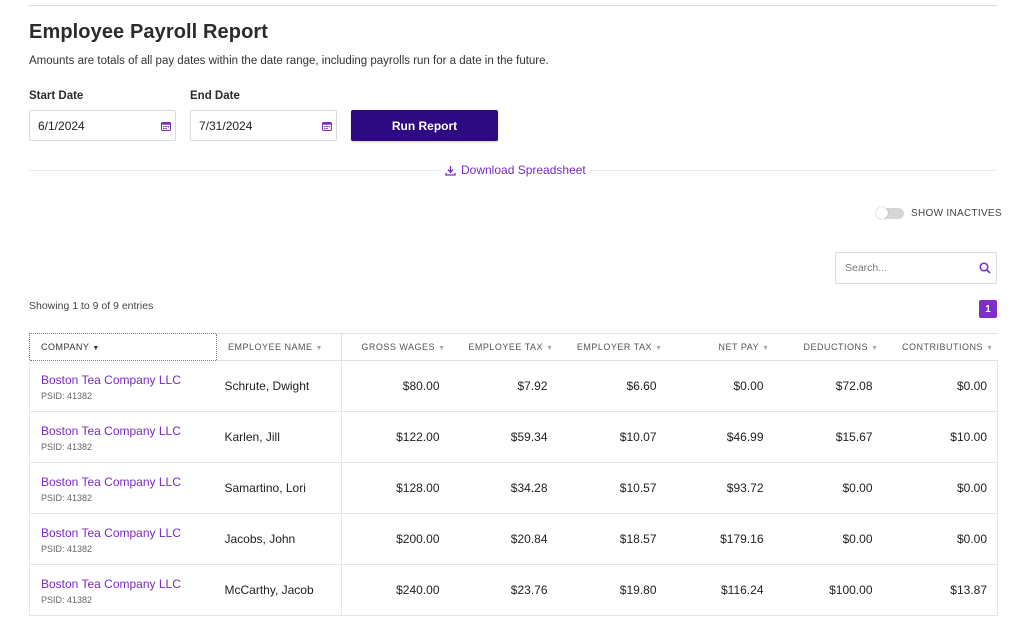  Describe the element at coordinates (940, 590) in the screenshot. I see `cell-contributions: $13.87` at that location.